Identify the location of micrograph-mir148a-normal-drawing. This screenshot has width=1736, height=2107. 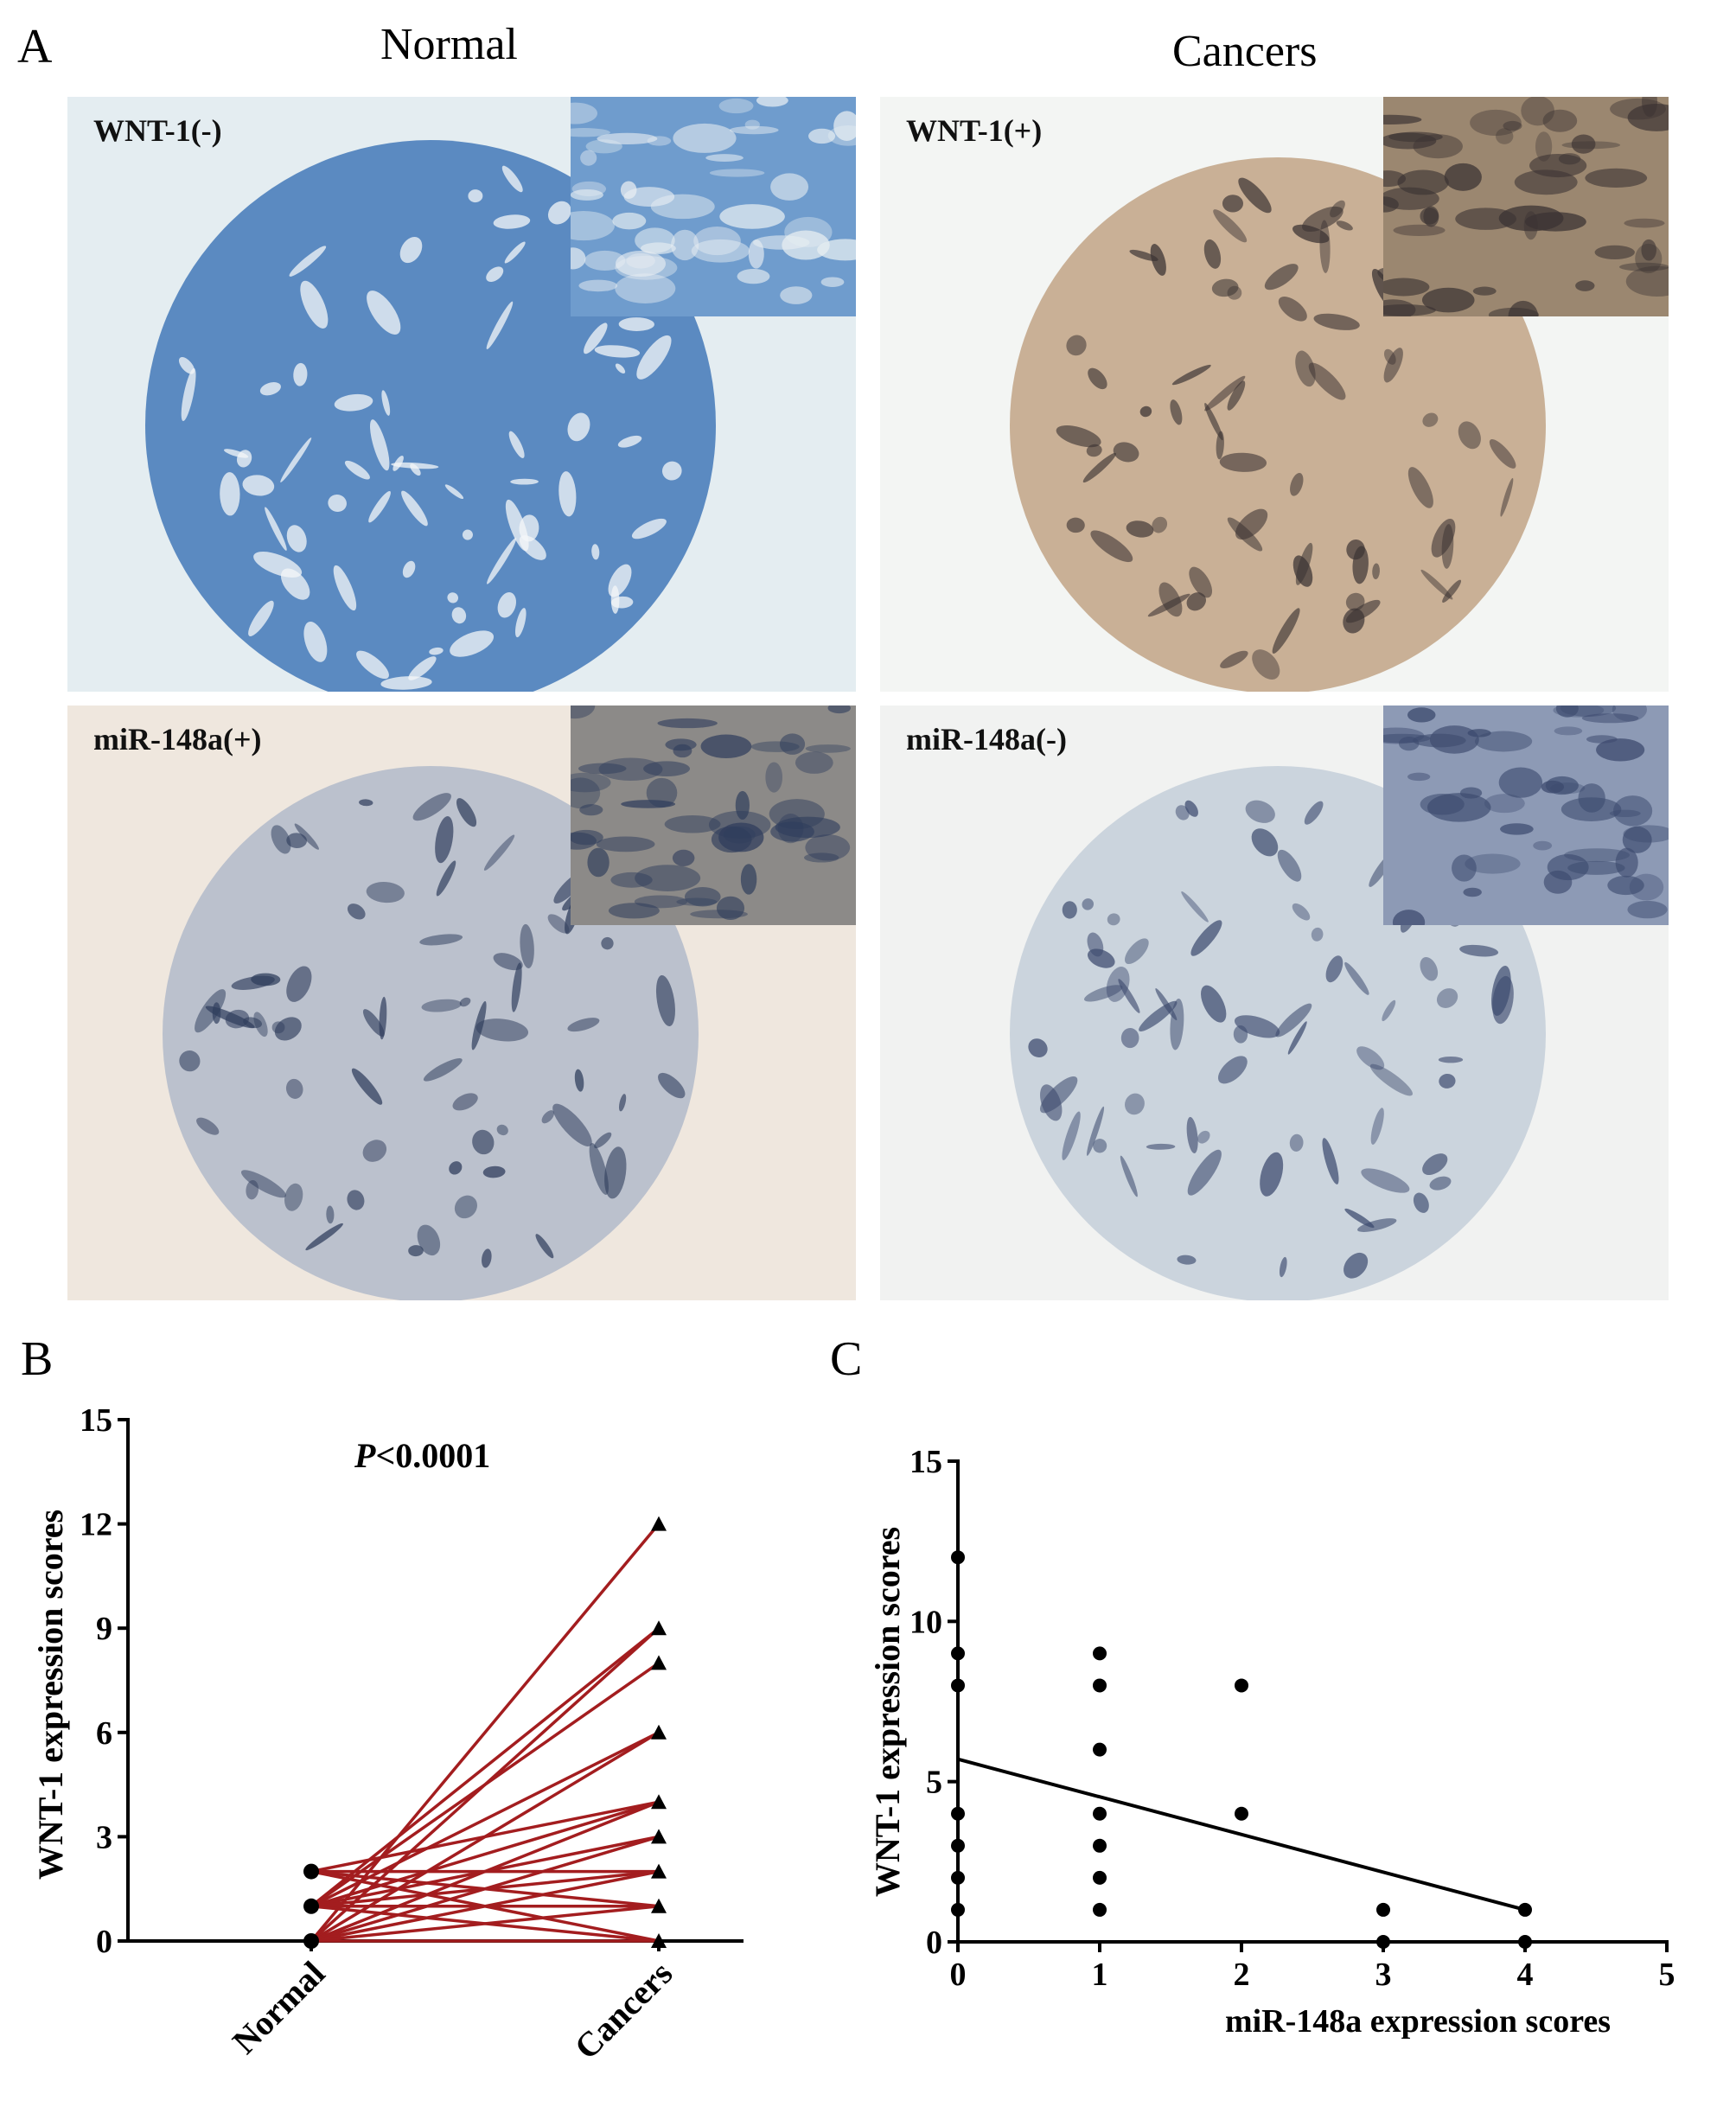
(461, 1003).